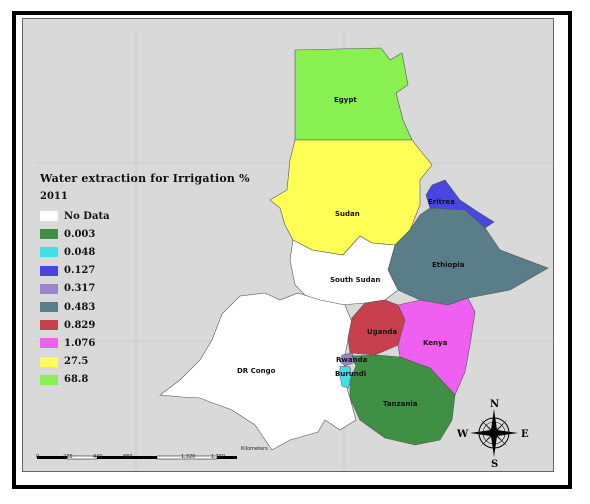 This screenshot has height=504, width=590. Describe the element at coordinates (448, 265) in the screenshot. I see `label-ethiopia: Ethiopia` at that location.